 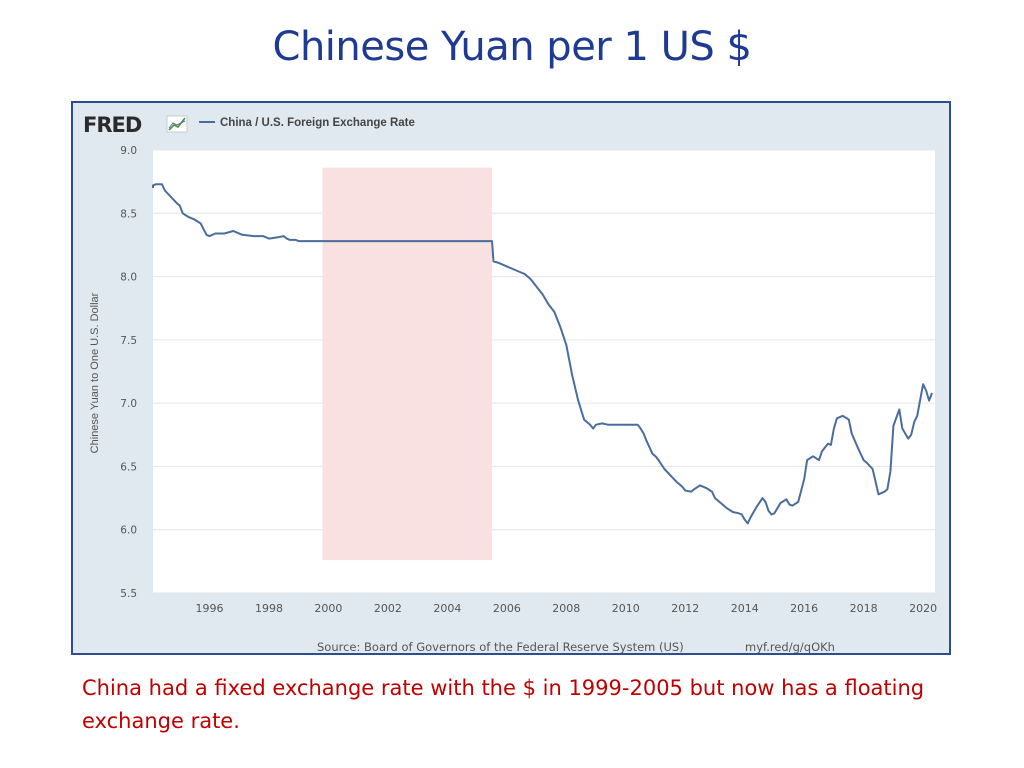 What do you see at coordinates (128, 151) in the screenshot?
I see `y-tick-label: 9.0` at bounding box center [128, 151].